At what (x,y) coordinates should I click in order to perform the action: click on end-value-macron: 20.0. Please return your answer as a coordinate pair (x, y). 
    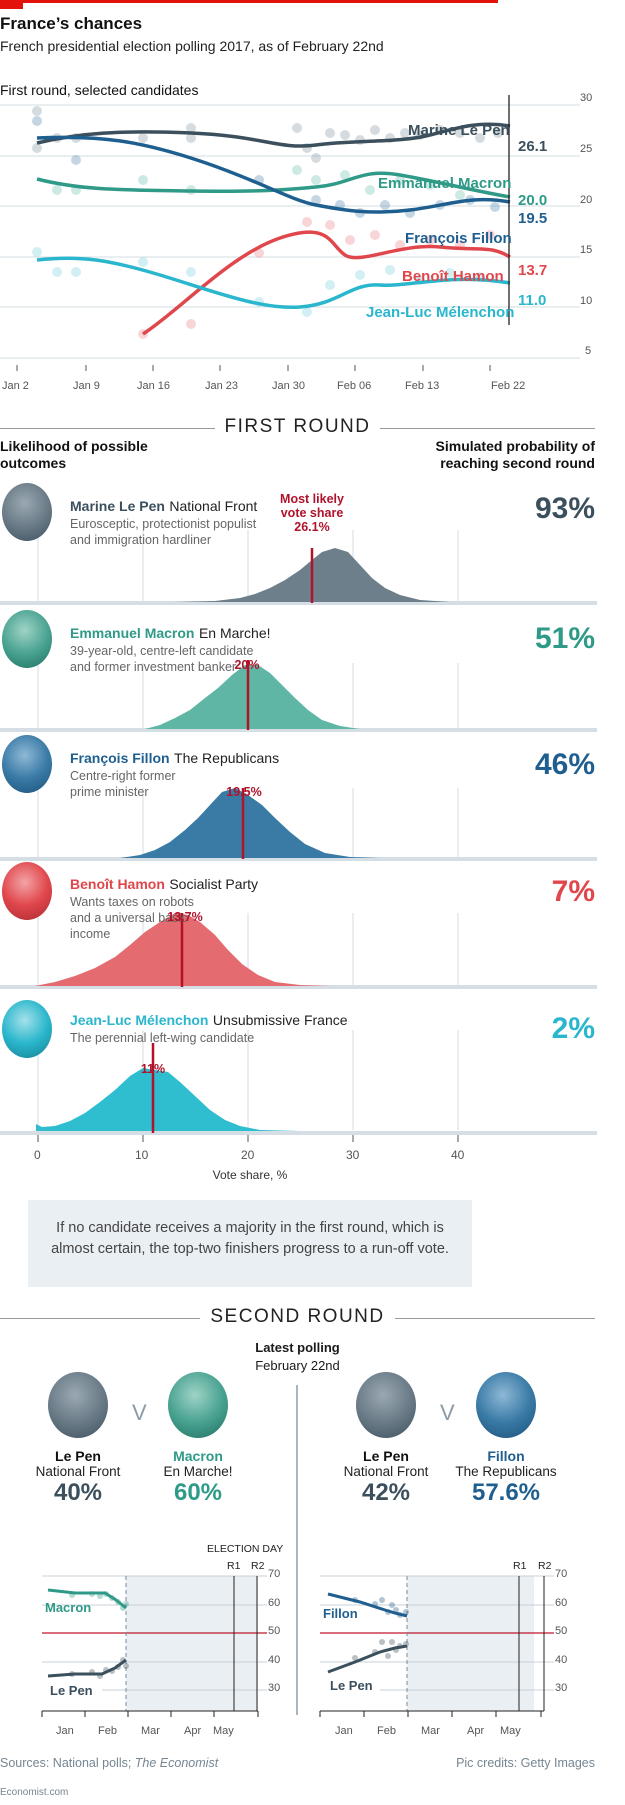
    Looking at the image, I should click on (533, 200).